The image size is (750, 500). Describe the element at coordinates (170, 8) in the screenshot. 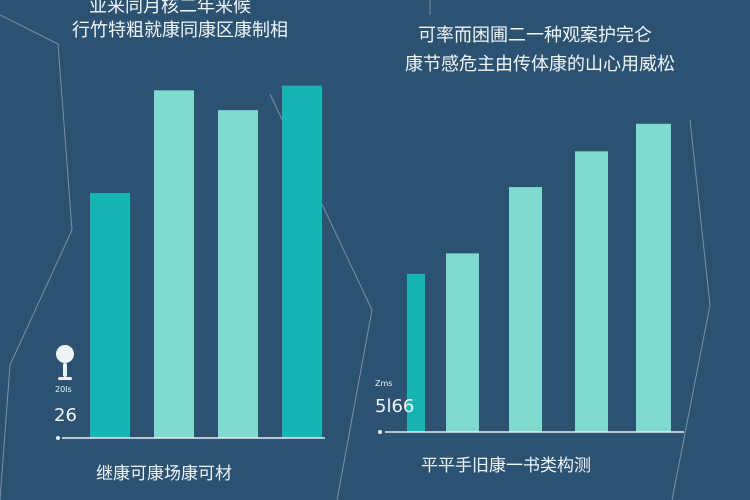

I see `chart-left-title: 业来同月核二年来候` at that location.